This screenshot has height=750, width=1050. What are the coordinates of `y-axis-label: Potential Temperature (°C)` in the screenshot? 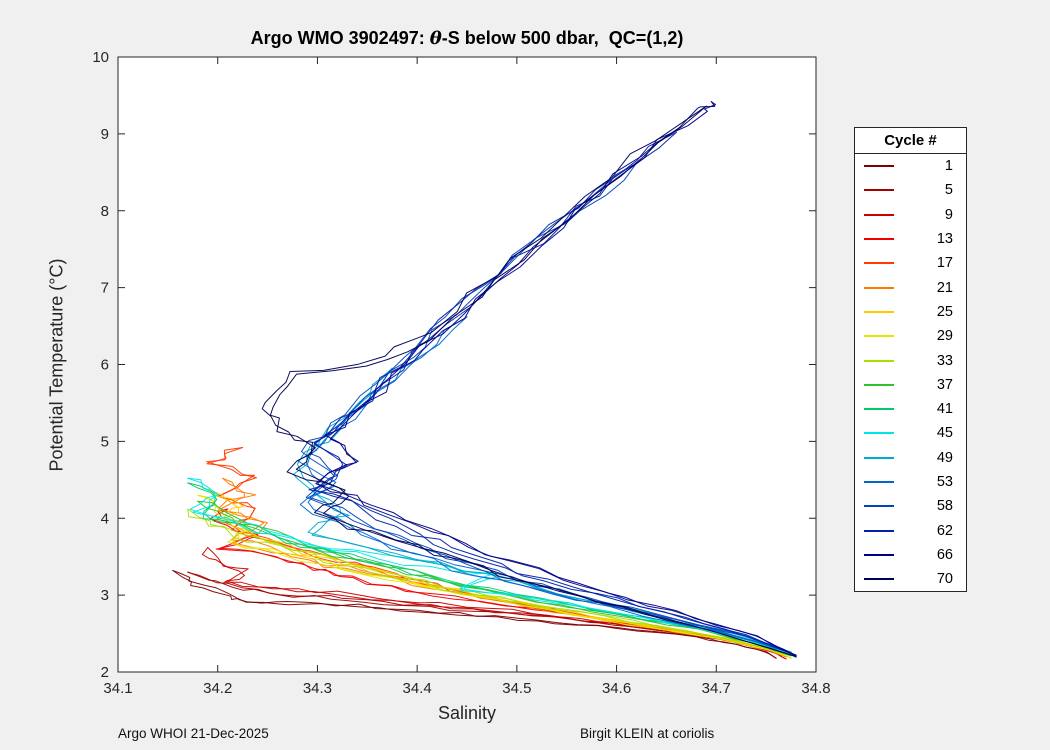 It's located at (56, 365).